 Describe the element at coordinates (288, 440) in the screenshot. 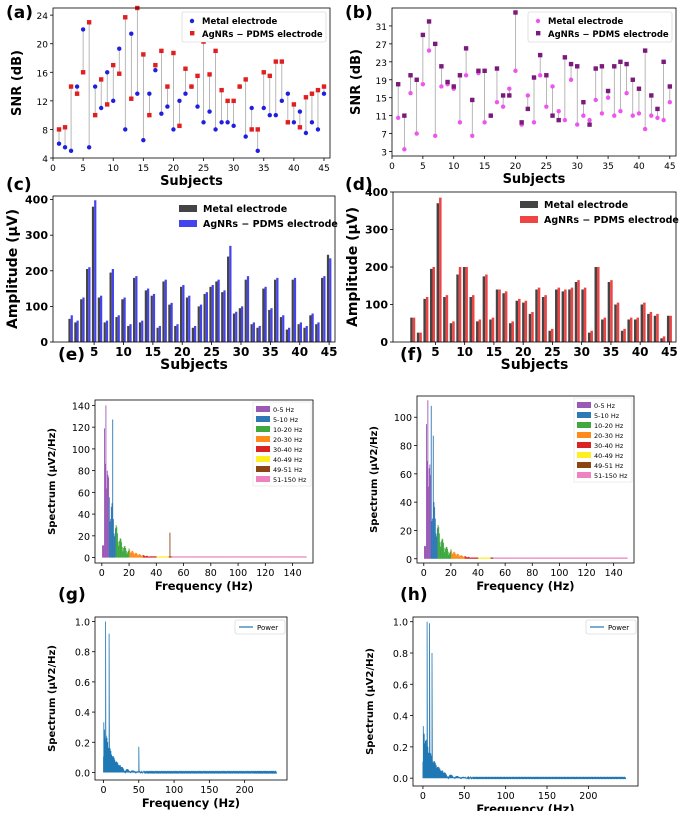

I see `legend-band-label: 20-30 Hz` at that location.